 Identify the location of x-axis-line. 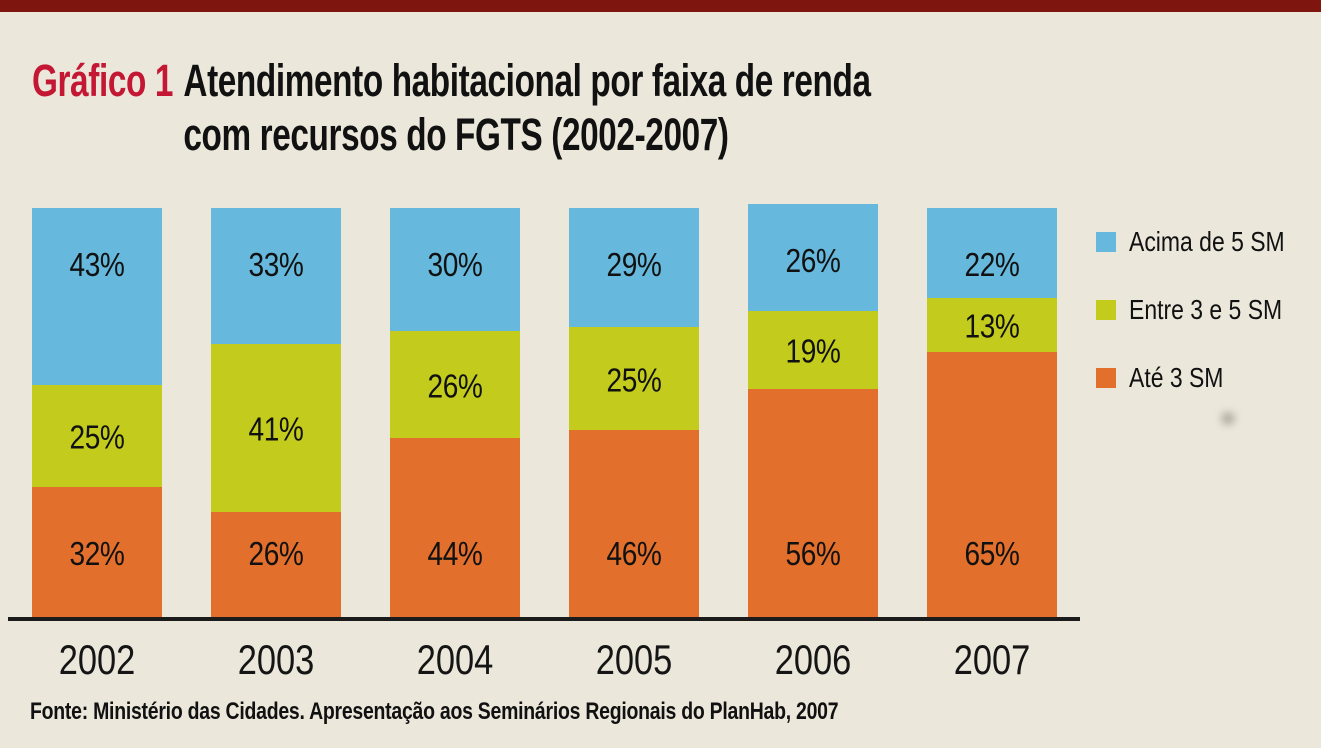
(544, 619).